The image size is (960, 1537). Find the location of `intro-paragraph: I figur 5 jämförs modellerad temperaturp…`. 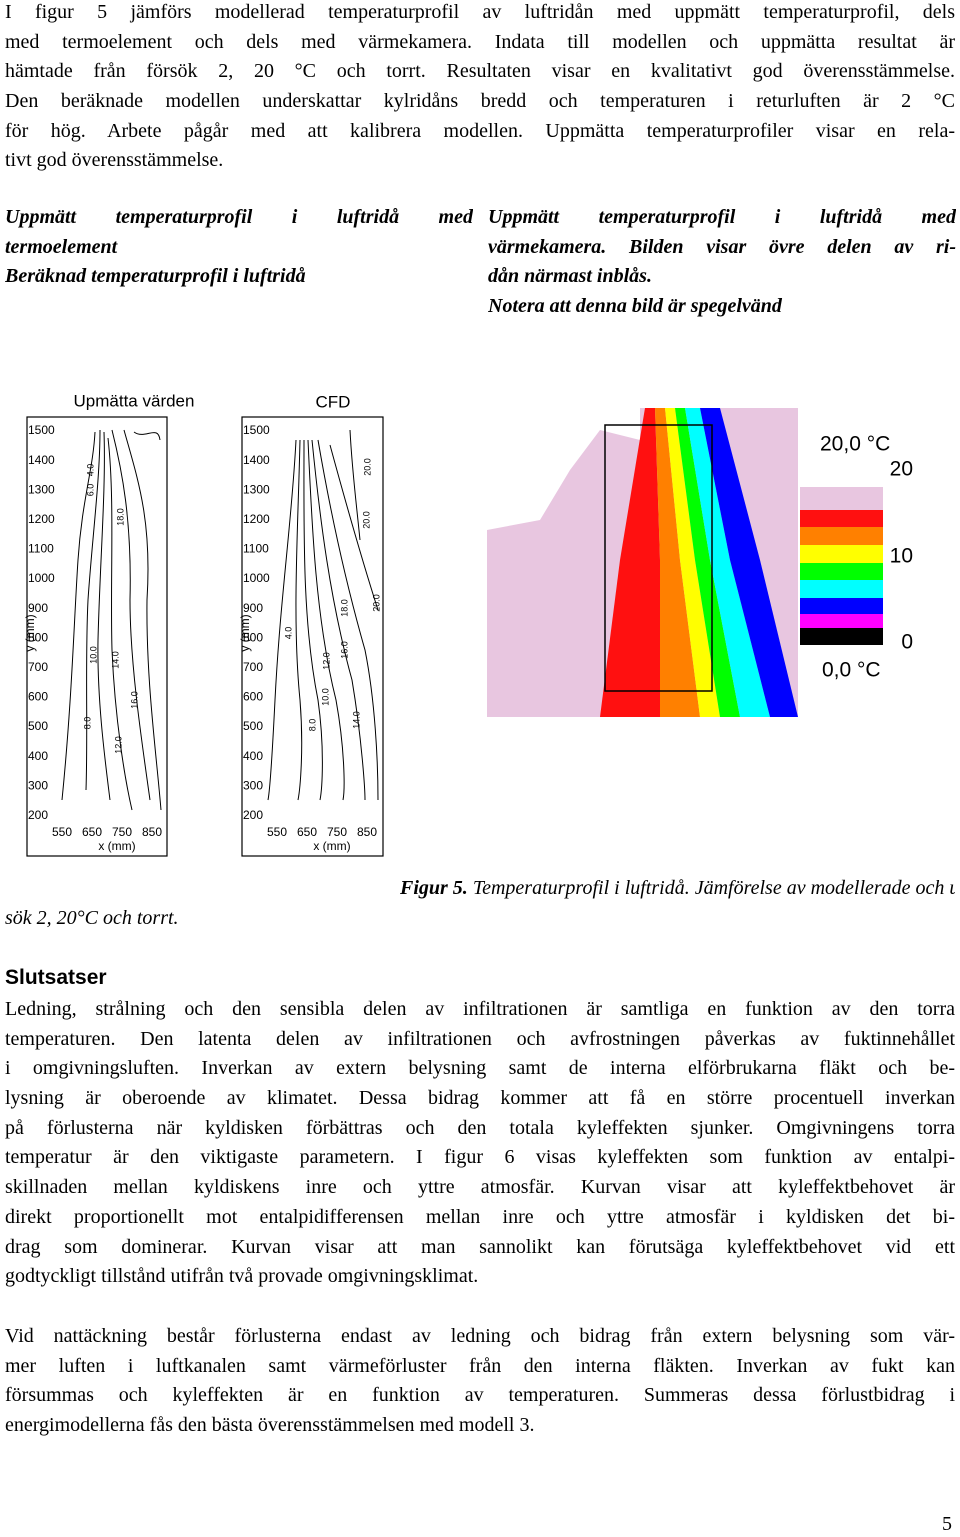

intro-paragraph: I figur 5 jämförs modellerad temperaturp… is located at coordinates (480, 88).